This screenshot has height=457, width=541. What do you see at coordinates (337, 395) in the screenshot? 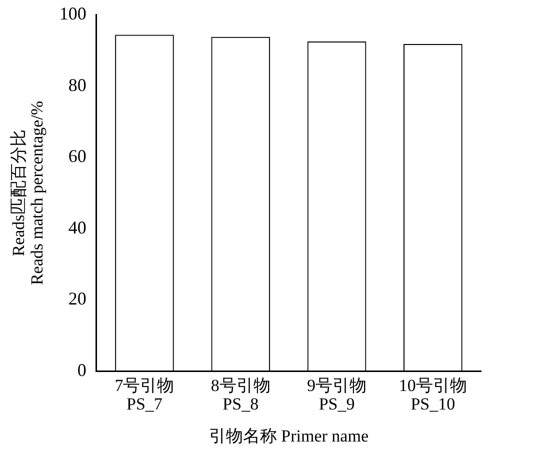
I see `x-tick-label: 9号引物 PS_9` at bounding box center [337, 395].